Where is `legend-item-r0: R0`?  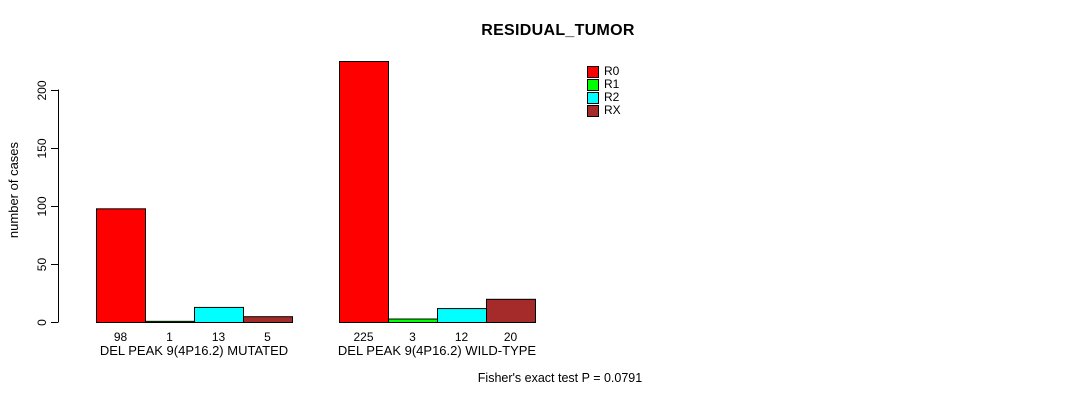 legend-item-r0: R0 is located at coordinates (604, 71).